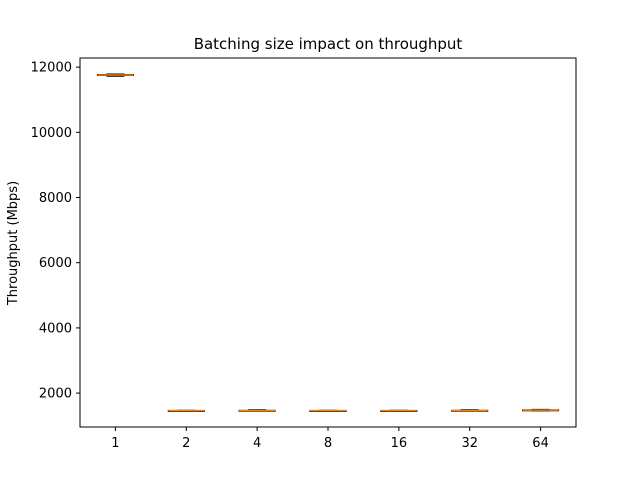 This screenshot has width=640, height=480. What do you see at coordinates (51, 133) in the screenshot?
I see `y-tick-label: 10000` at bounding box center [51, 133].